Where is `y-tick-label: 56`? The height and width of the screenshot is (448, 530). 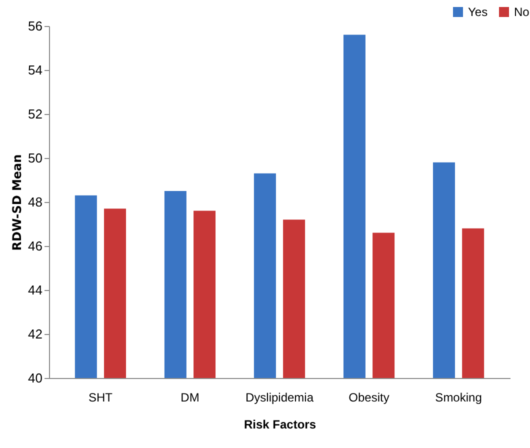 y-tick-label: 56 is located at coordinates (35, 26).